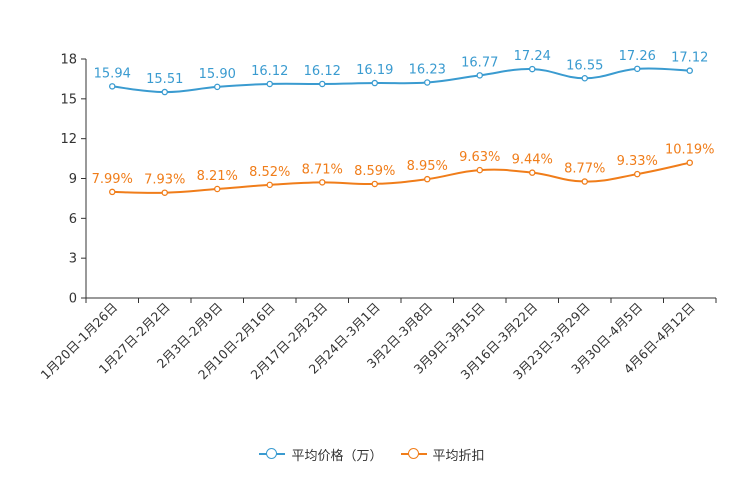 This screenshot has width=744, height=496. Describe the element at coordinates (217, 74) in the screenshot. I see `data-label: 15.90` at that location.